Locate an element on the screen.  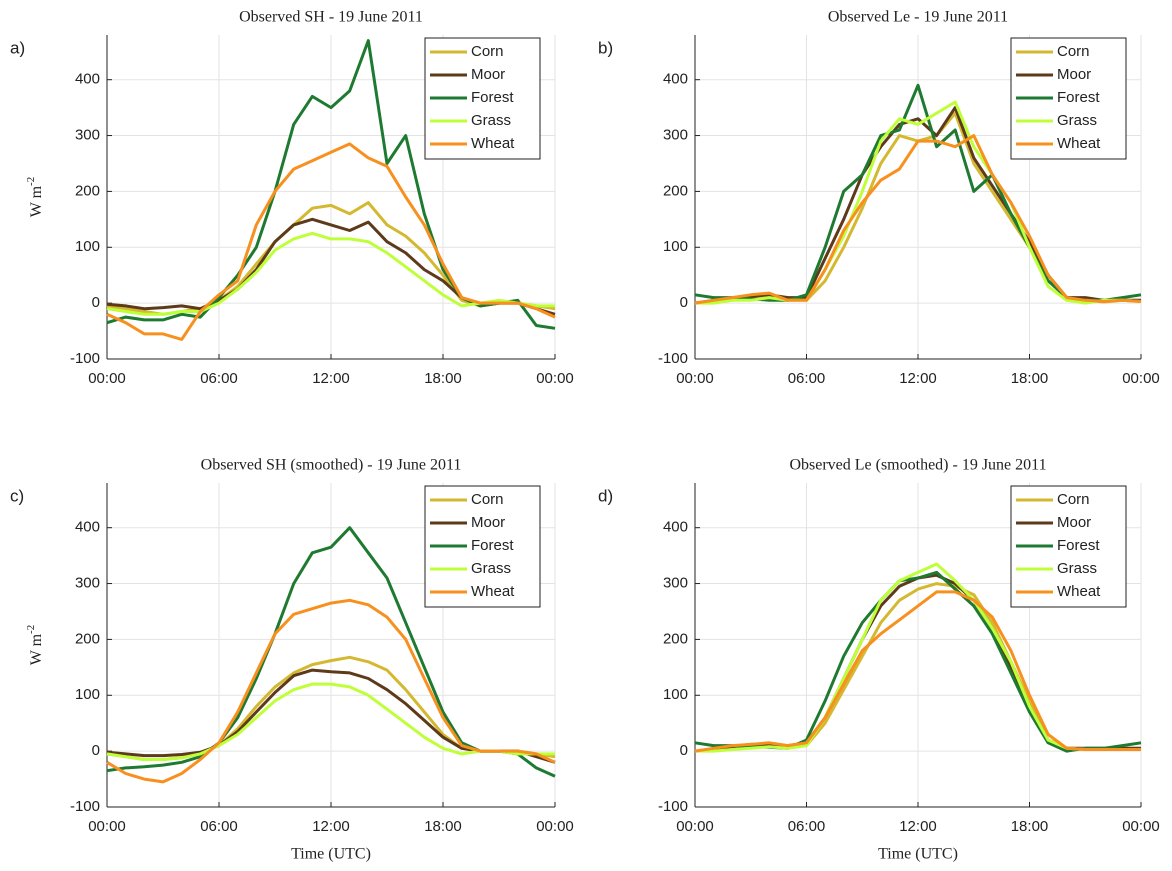
chart-title: Observed Le - 19 June 2011 is located at coordinates (918, 17).